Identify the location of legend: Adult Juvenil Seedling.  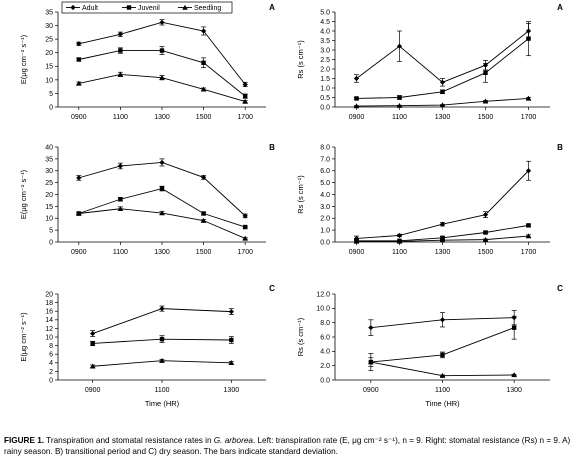
(147, 7).